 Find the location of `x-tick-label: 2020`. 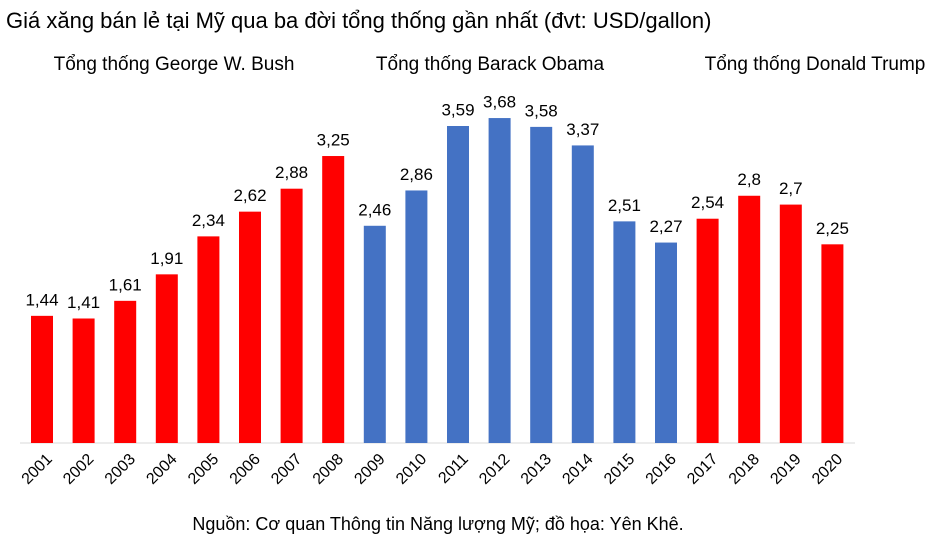

x-tick-label: 2020 is located at coordinates (827, 469).